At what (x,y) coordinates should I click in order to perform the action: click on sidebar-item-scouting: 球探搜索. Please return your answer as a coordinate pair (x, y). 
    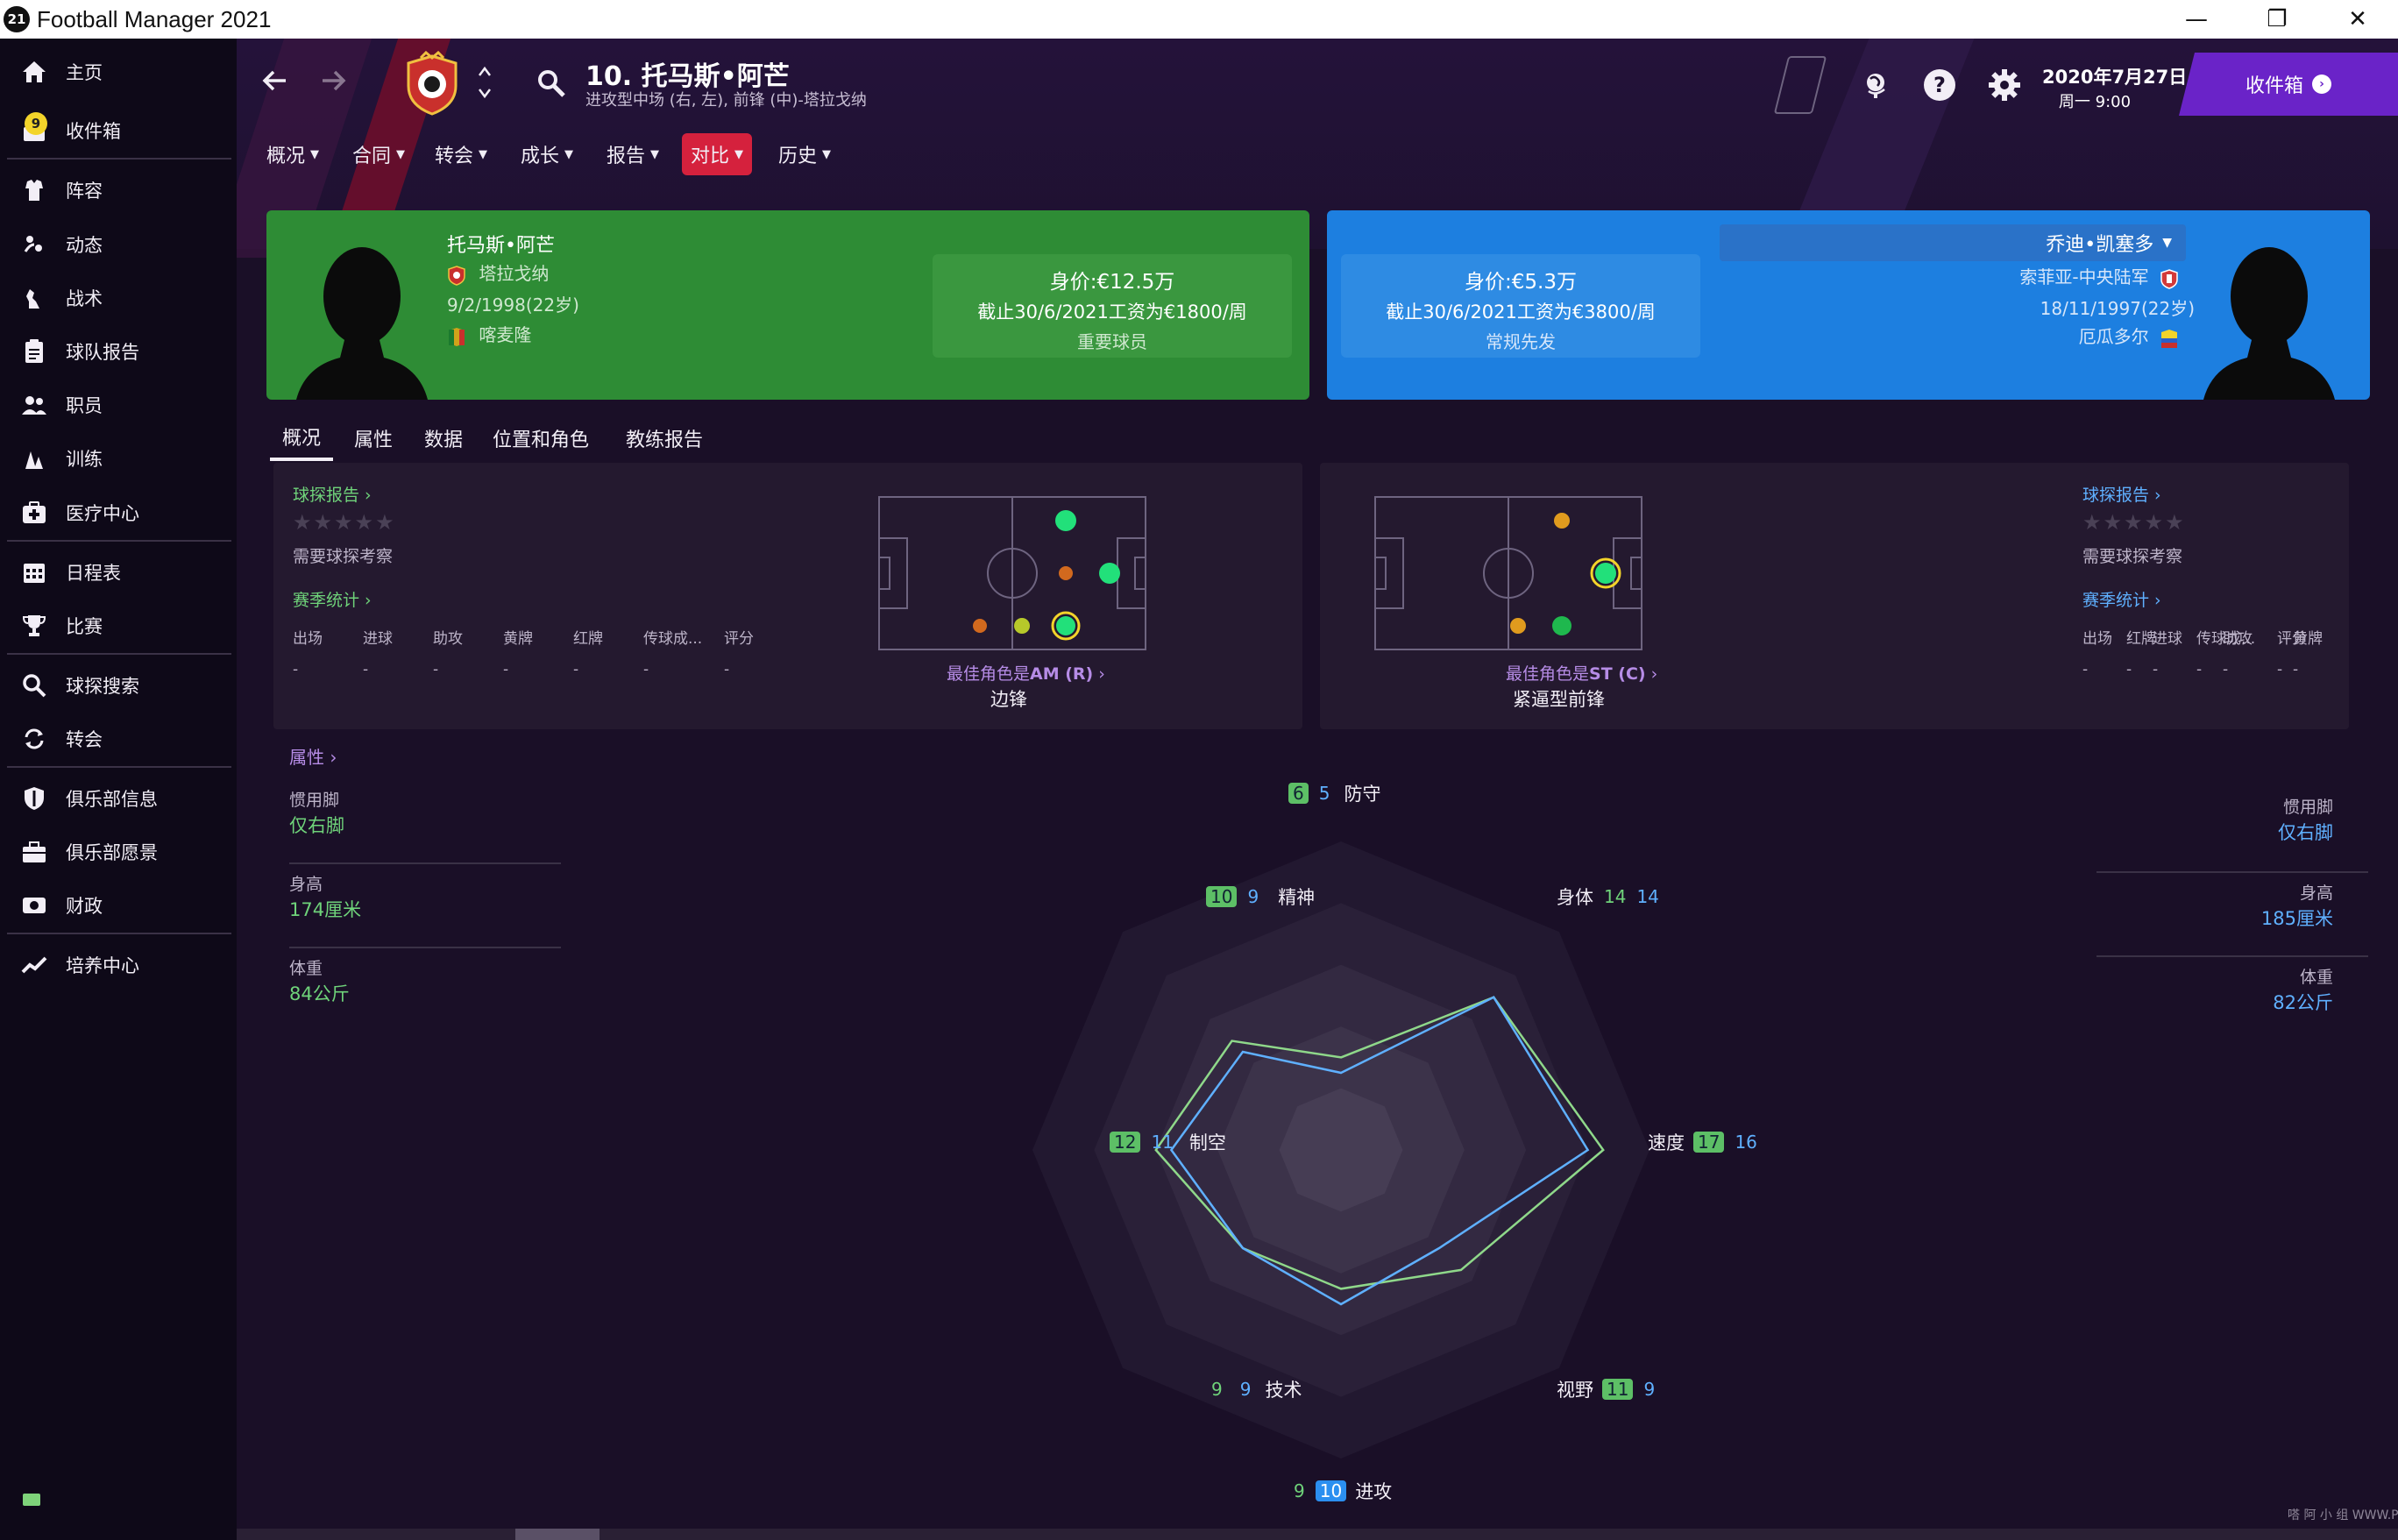
    Looking at the image, I should click on (115, 685).